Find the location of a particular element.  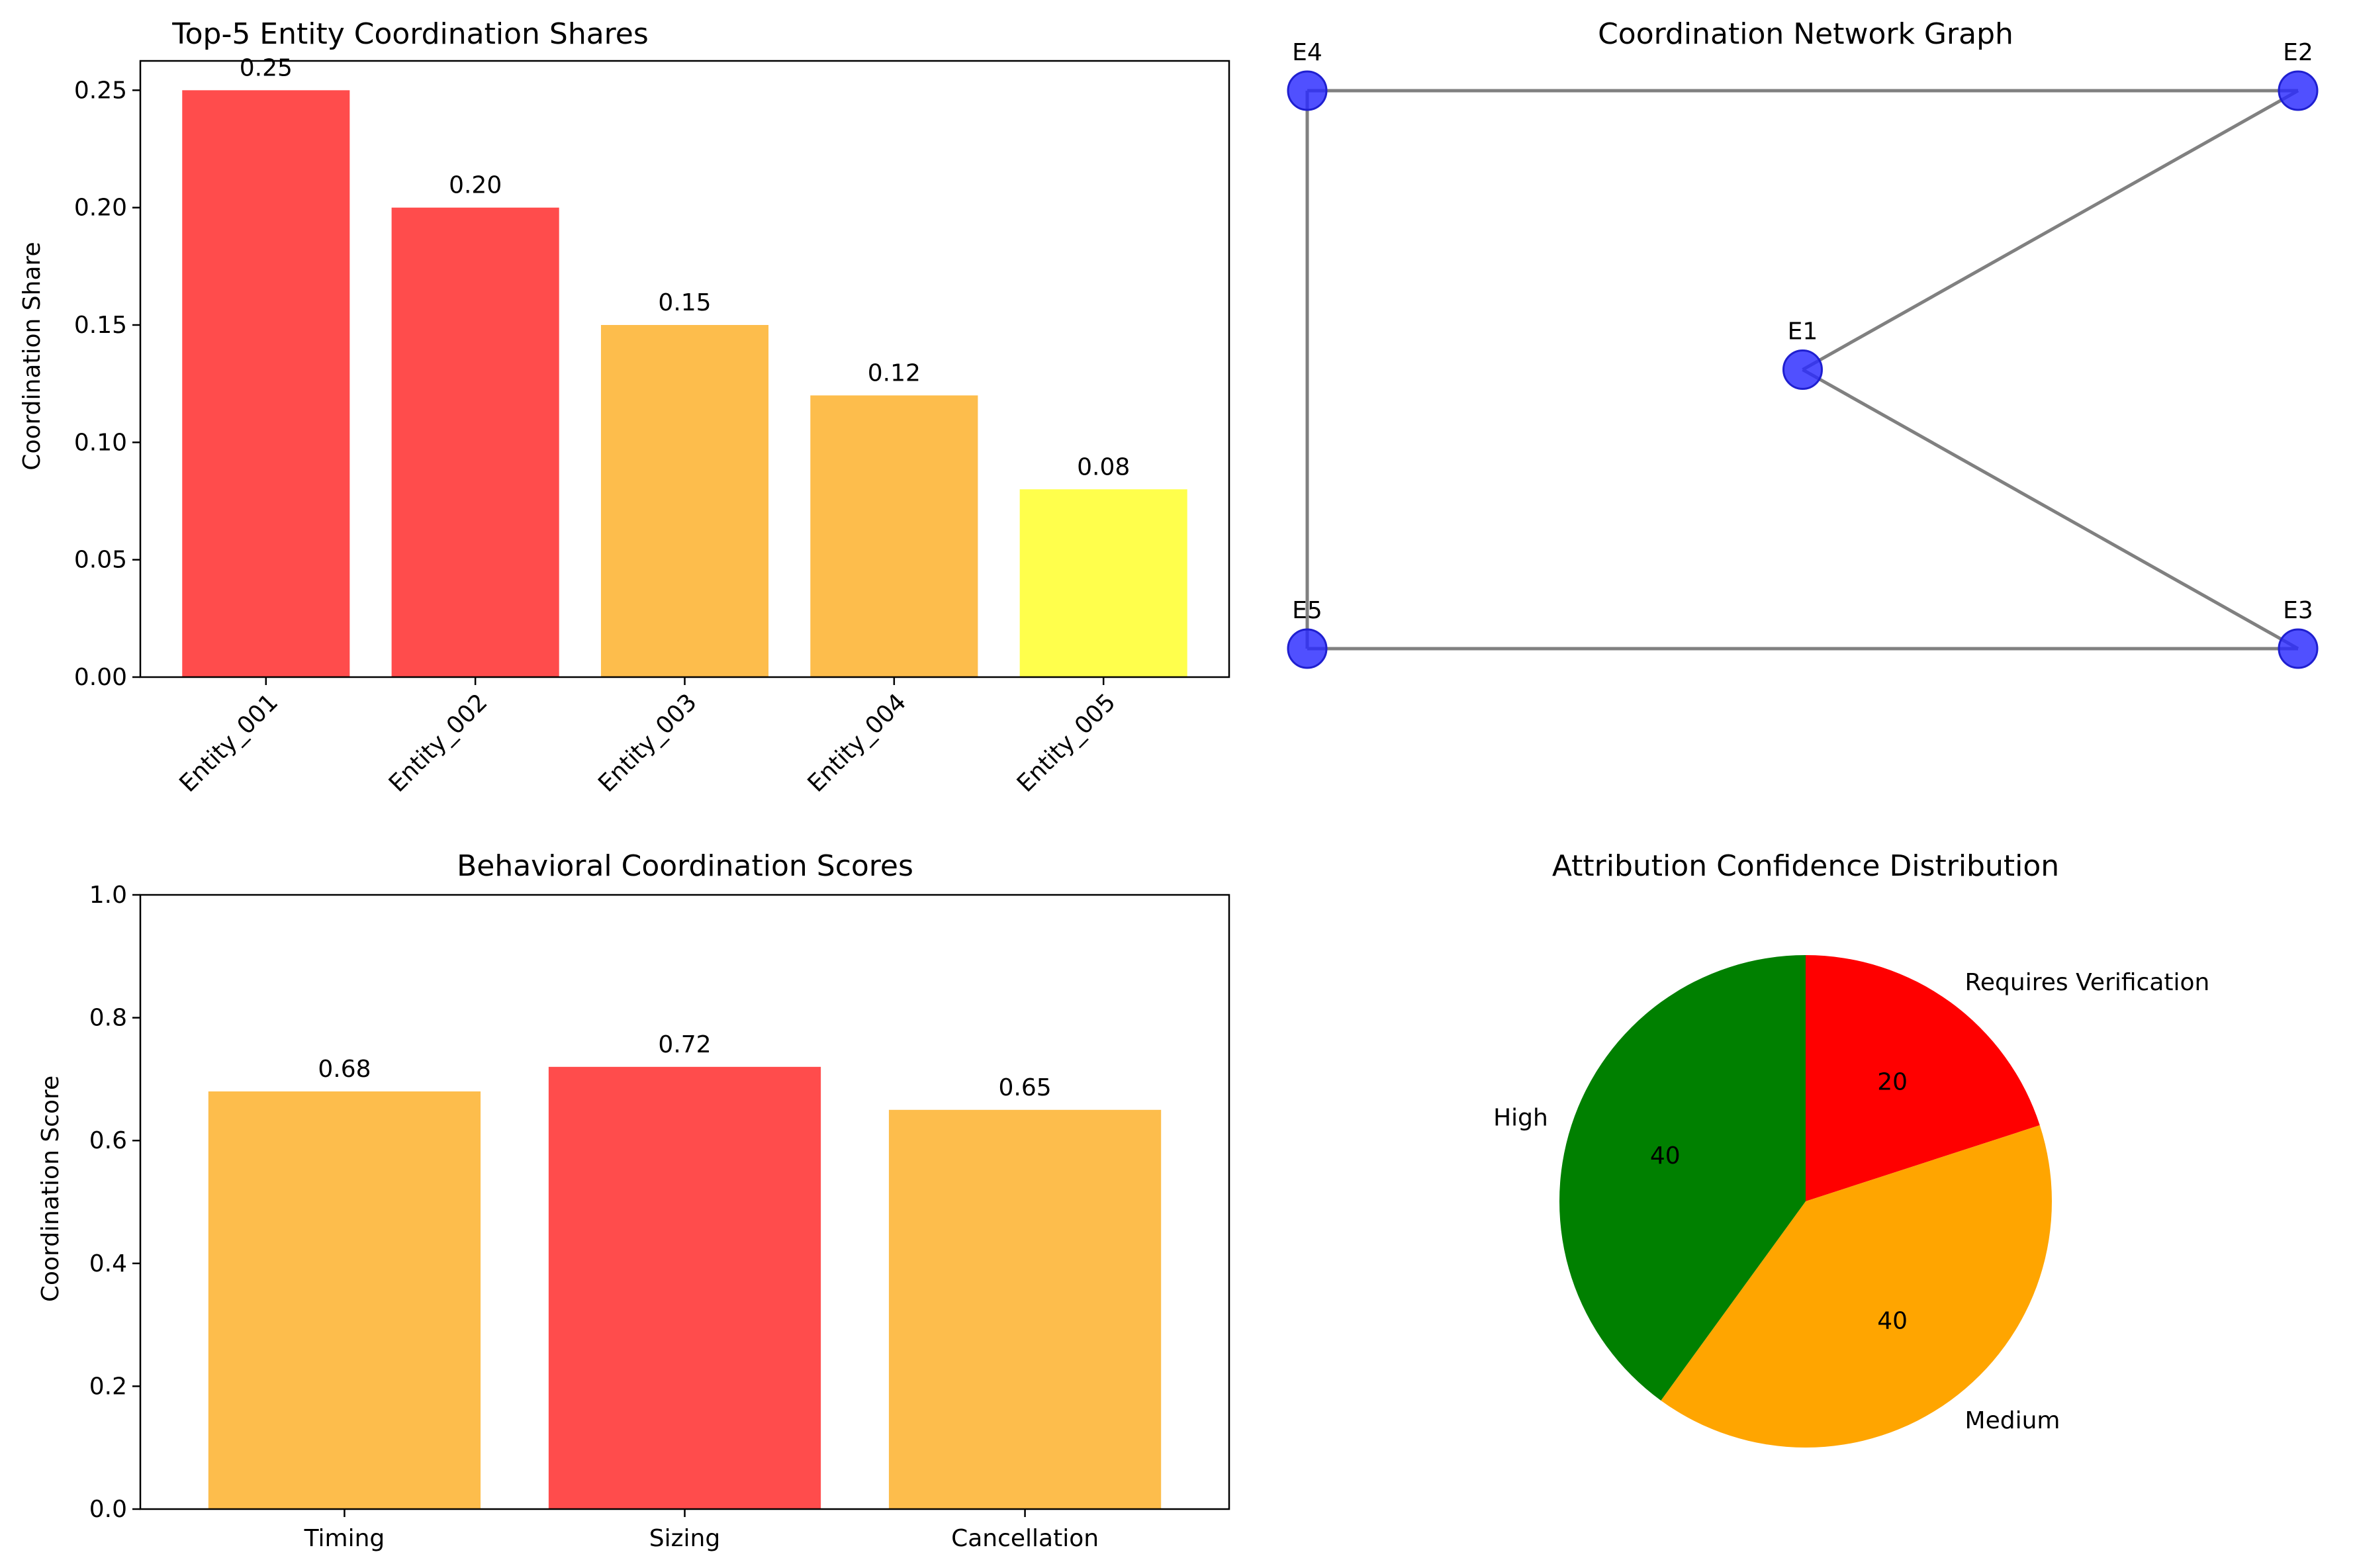

behavioral-scores-ylabel: Coordination Score is located at coordinates (51, 1189).